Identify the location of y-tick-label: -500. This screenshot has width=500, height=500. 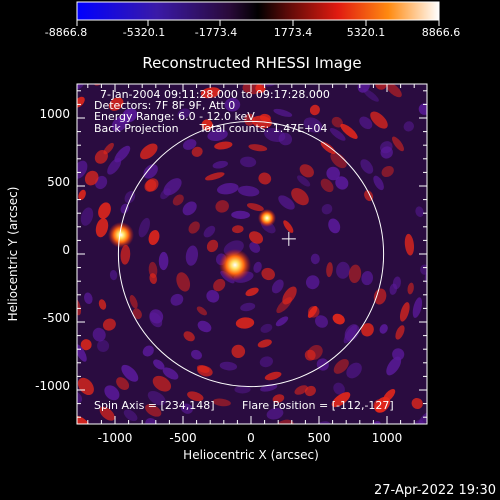
(56, 318).